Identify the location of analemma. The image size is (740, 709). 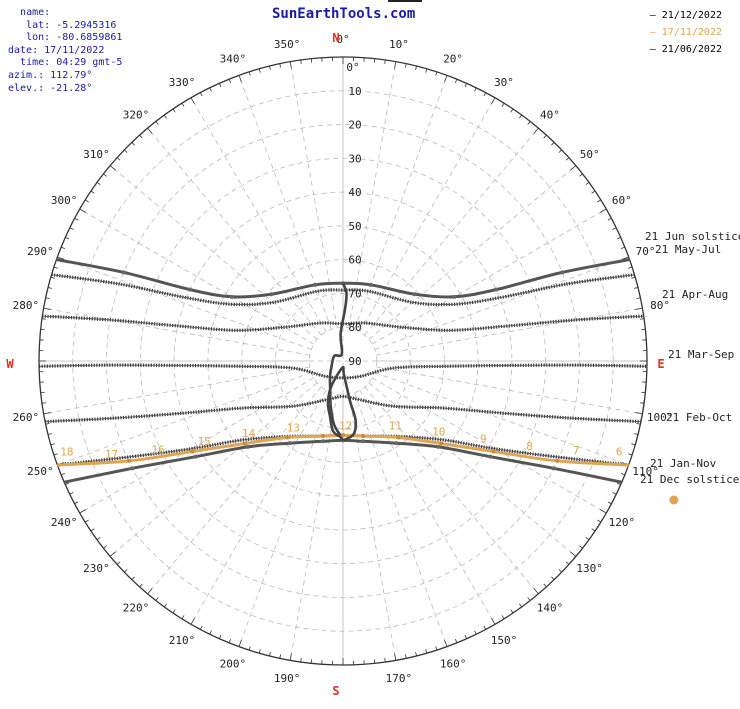
(342, 403).